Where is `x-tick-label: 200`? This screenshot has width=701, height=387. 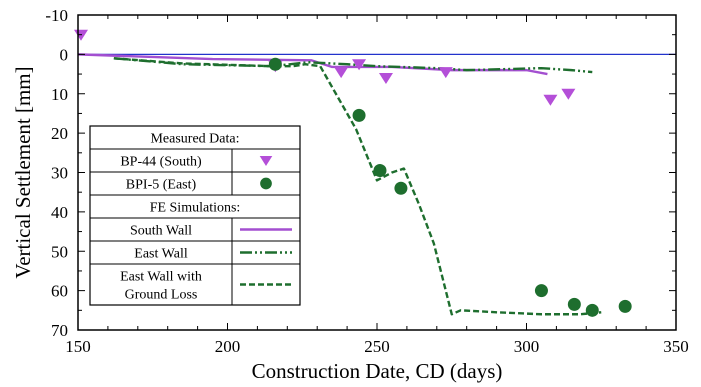
x-tick-label: 200 is located at coordinates (228, 346).